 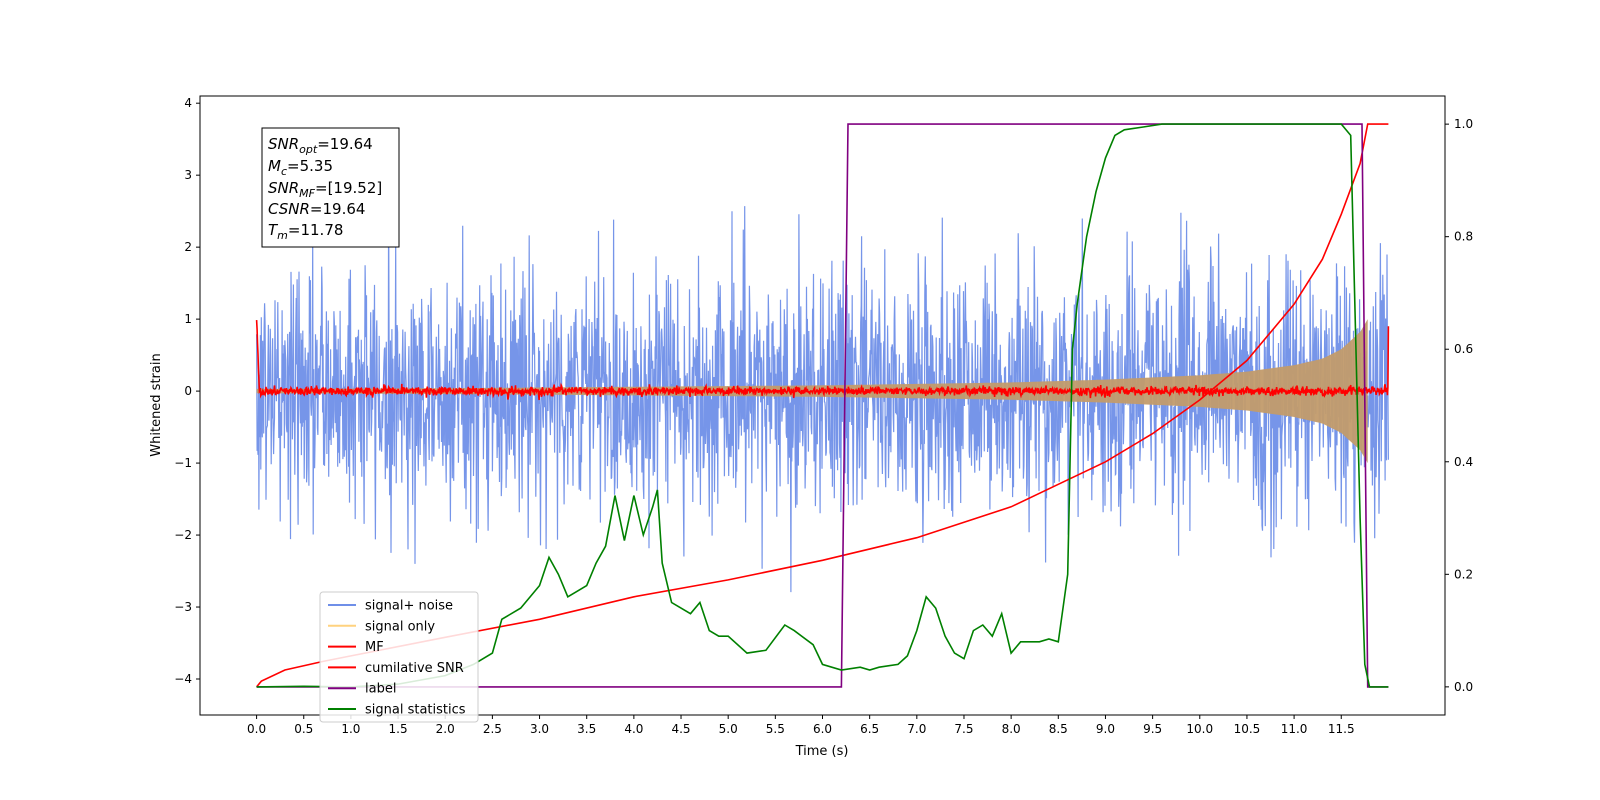 What do you see at coordinates (316, 209) in the screenshot?
I see `annotation-csnr: CSNR=19.64` at bounding box center [316, 209].